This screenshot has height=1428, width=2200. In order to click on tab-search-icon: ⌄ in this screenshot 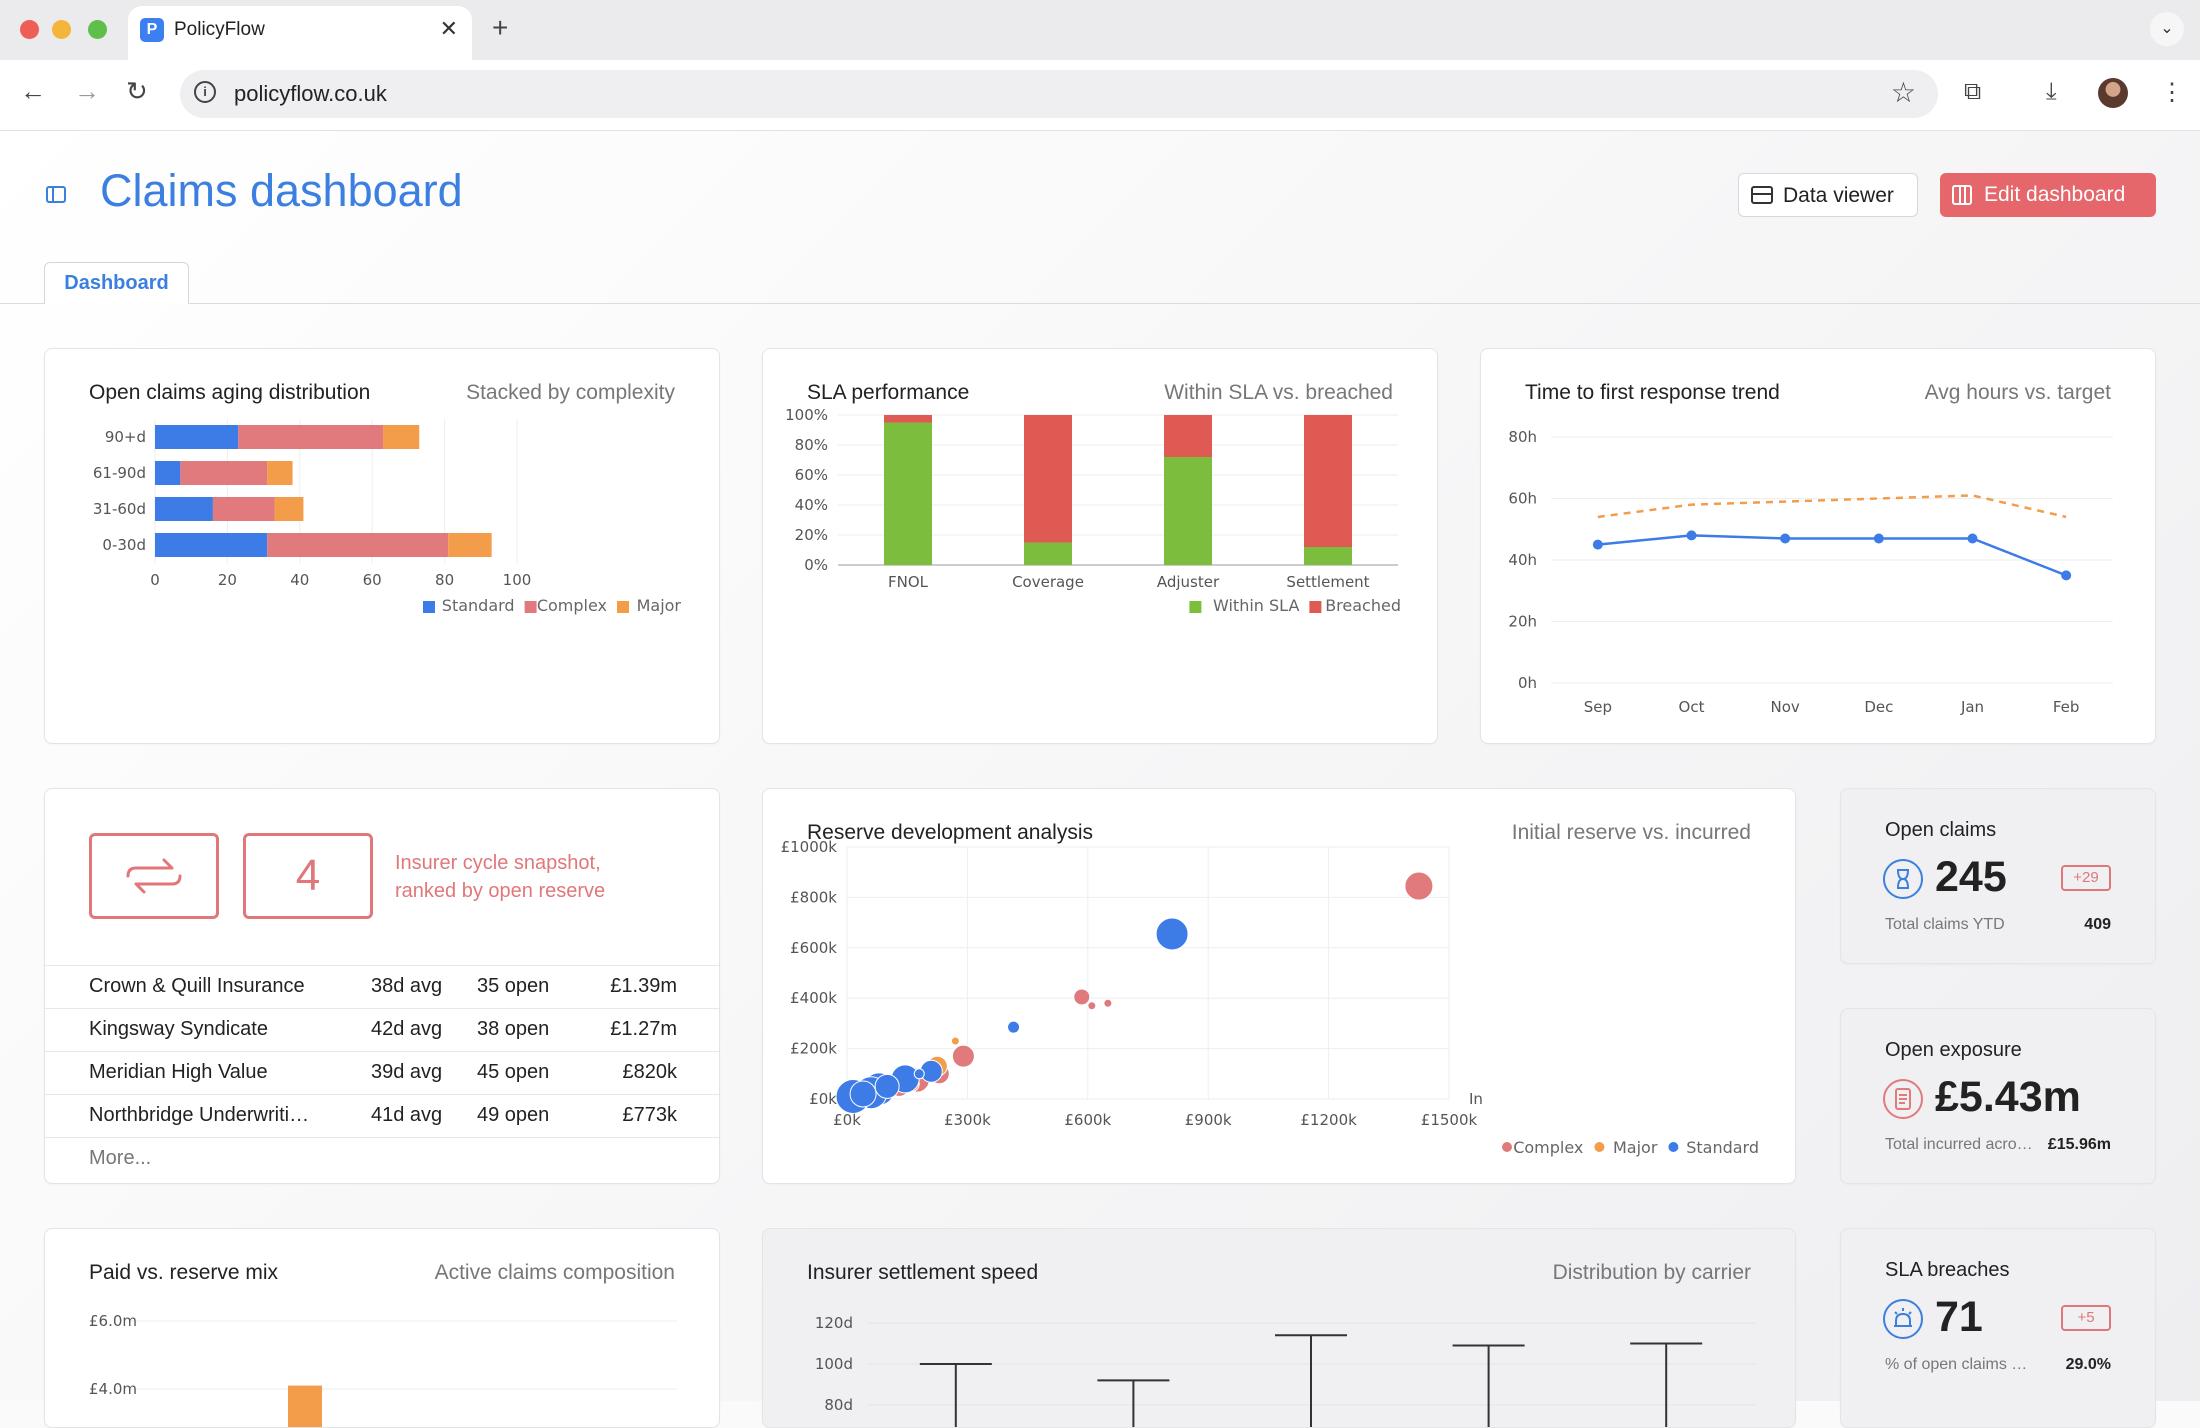, I will do `click(2167, 29)`.